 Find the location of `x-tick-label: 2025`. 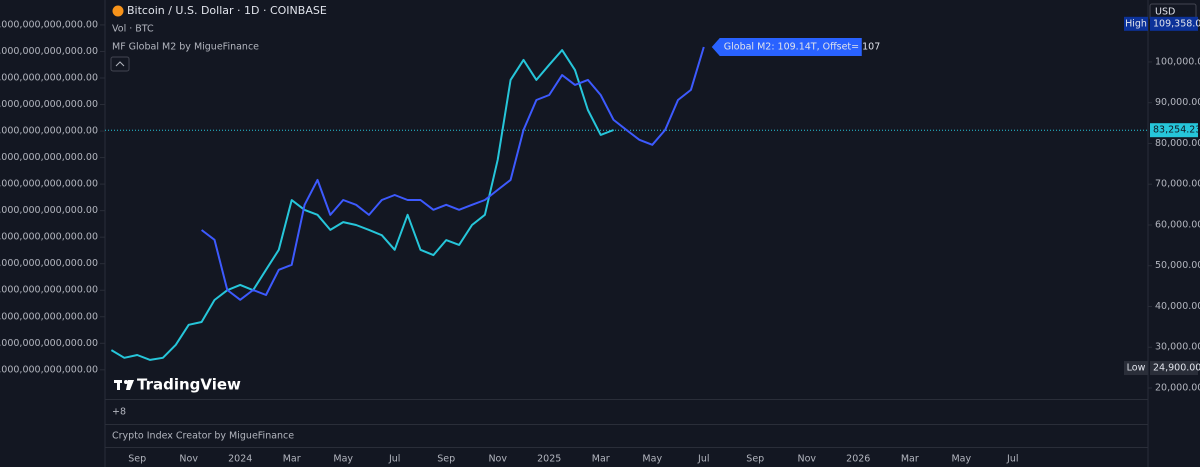

x-tick-label: 2025 is located at coordinates (549, 459).